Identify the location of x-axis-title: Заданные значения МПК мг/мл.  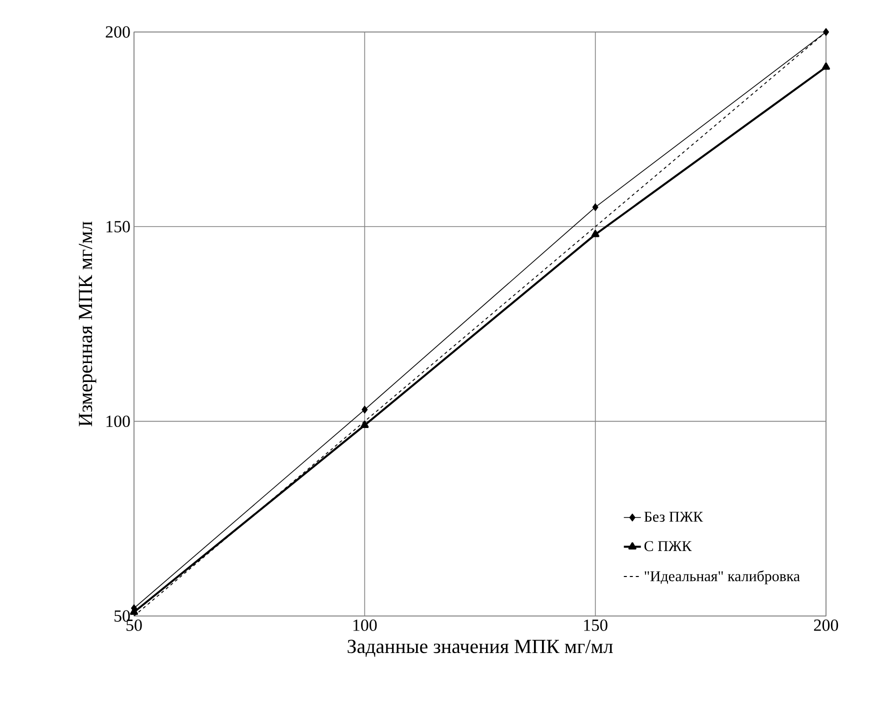
(480, 648).